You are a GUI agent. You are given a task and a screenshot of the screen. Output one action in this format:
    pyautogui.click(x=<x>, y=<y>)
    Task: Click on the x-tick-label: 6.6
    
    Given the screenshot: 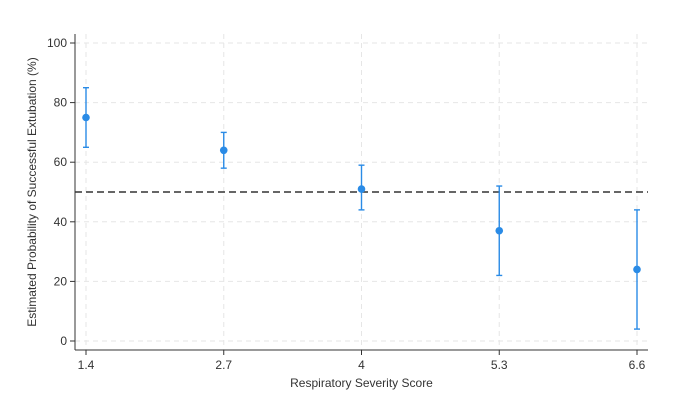 What is the action you would take?
    pyautogui.click(x=637, y=365)
    